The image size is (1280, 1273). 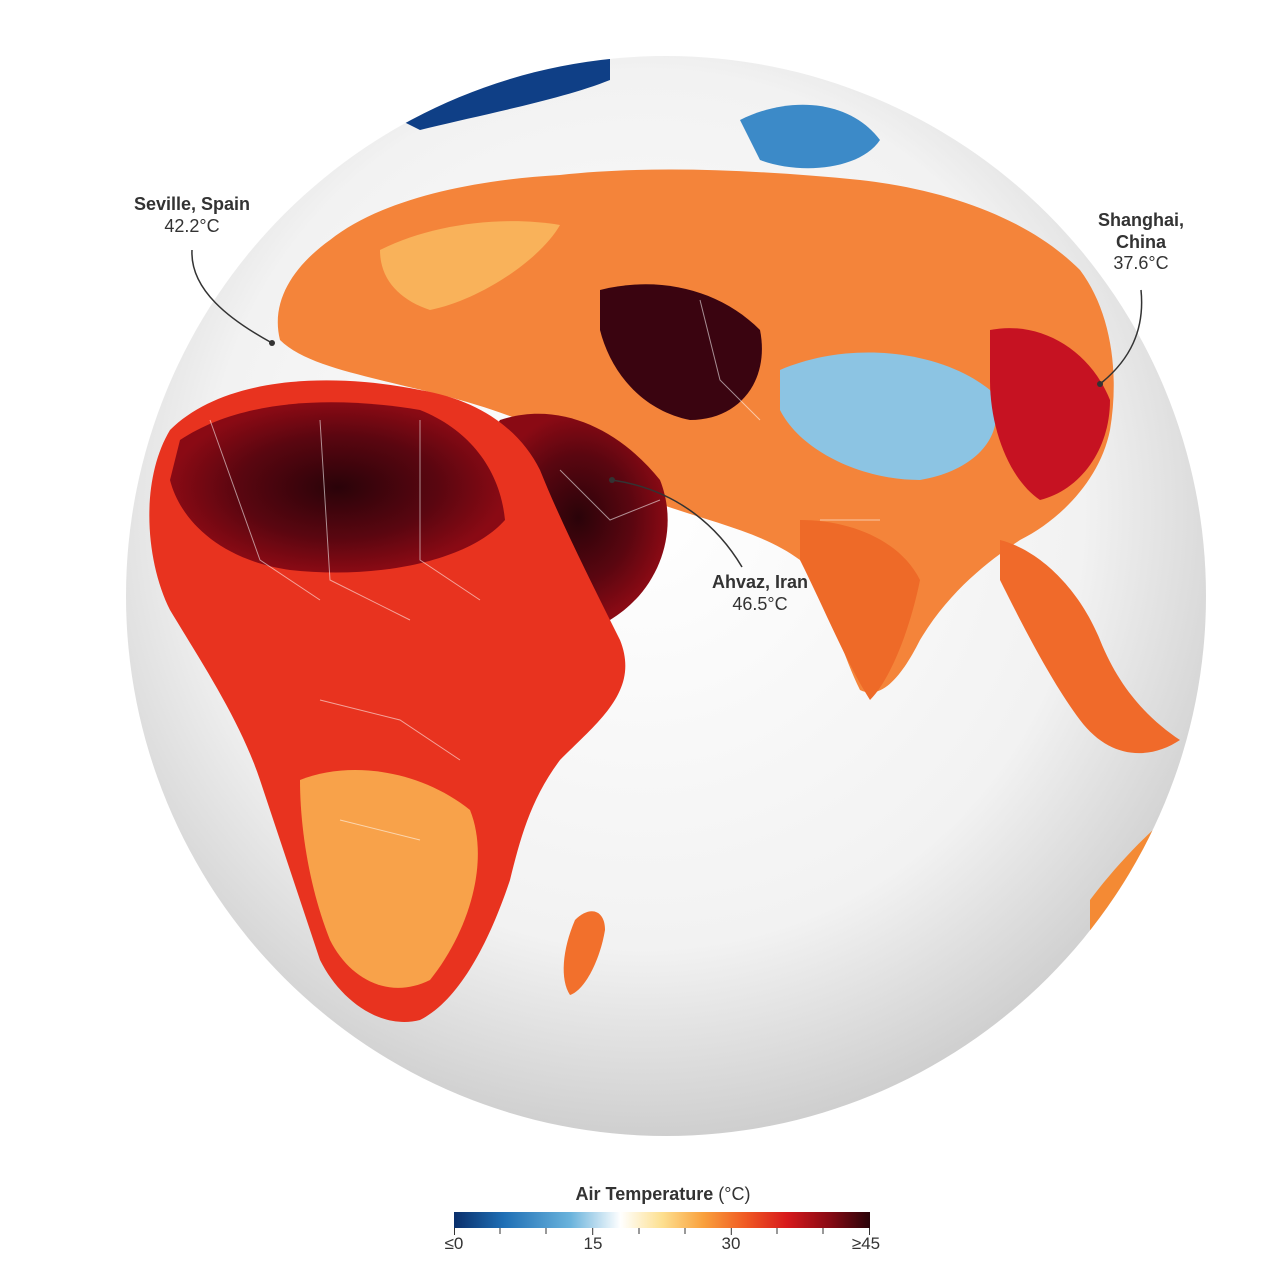 I want to click on ahvaz-marker, so click(x=612, y=480).